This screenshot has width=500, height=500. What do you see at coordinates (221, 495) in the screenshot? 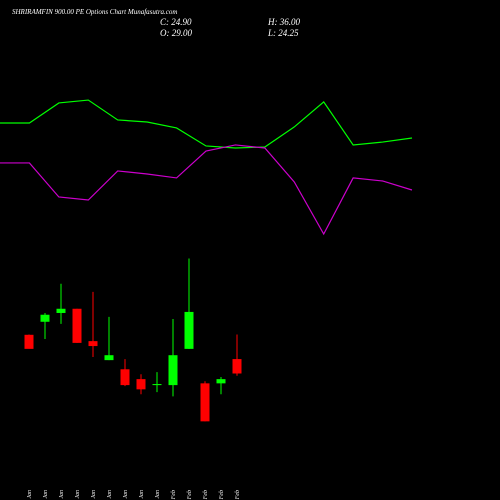
I see `x-tick-label: 04 Feb` at bounding box center [221, 495].